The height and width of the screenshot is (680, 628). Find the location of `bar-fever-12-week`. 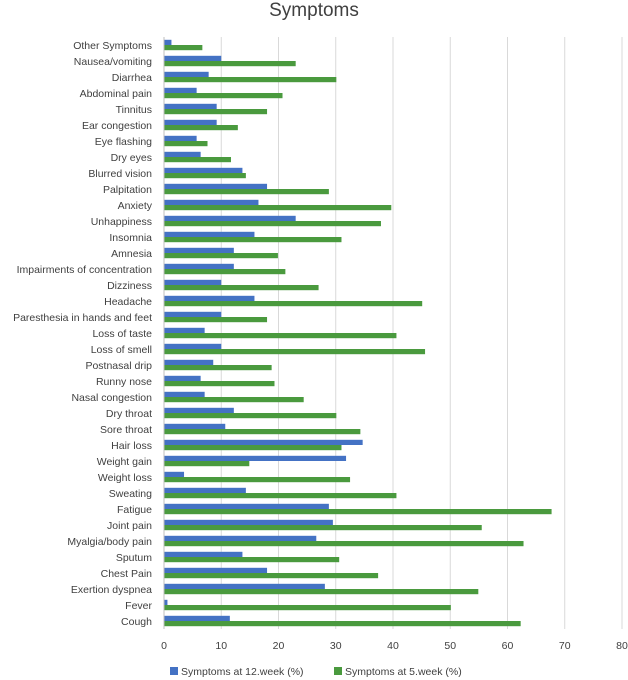

bar-fever-12-week is located at coordinates (166, 602).